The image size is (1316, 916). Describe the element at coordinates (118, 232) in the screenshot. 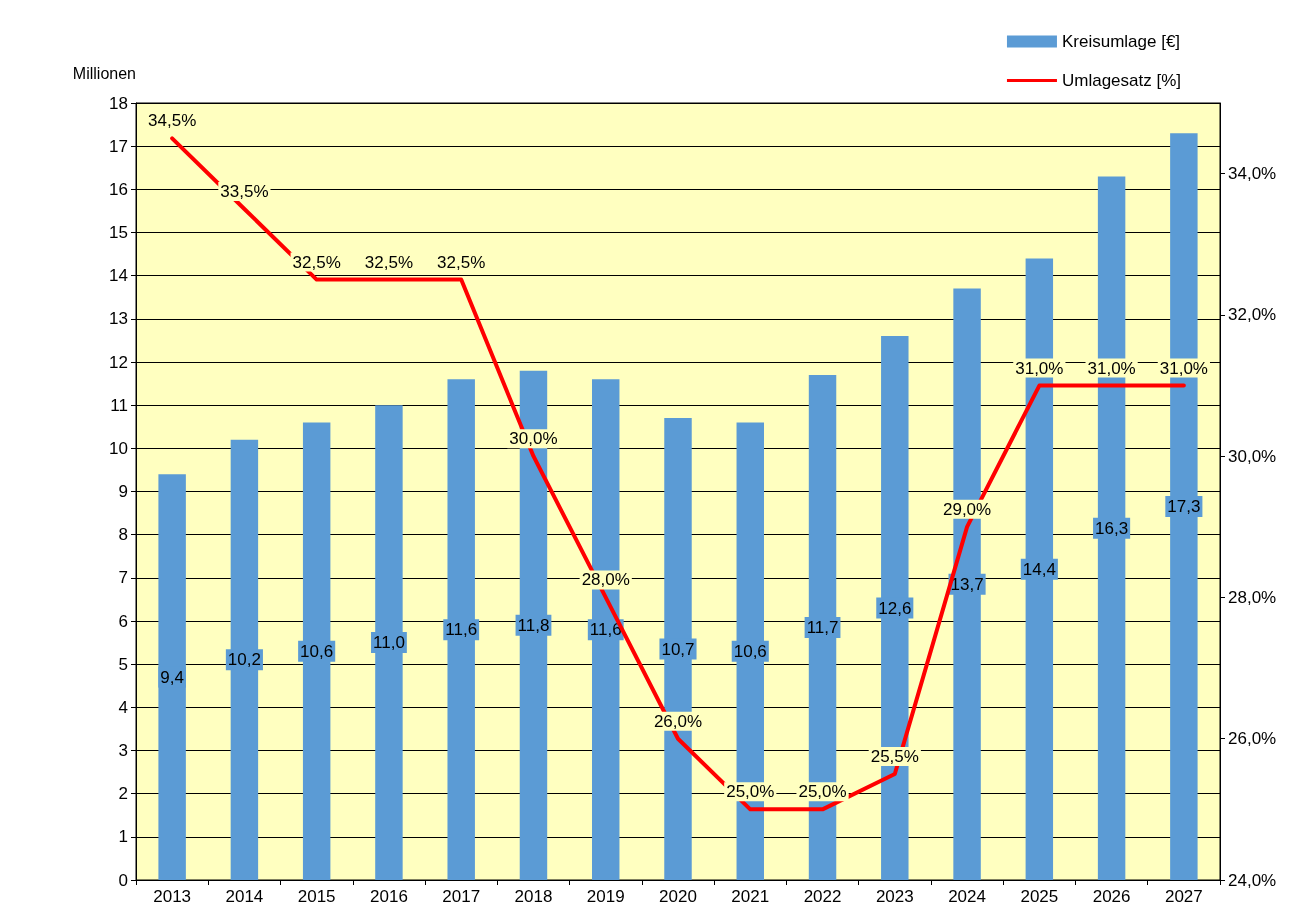

I see `y-tick-label: 15` at that location.